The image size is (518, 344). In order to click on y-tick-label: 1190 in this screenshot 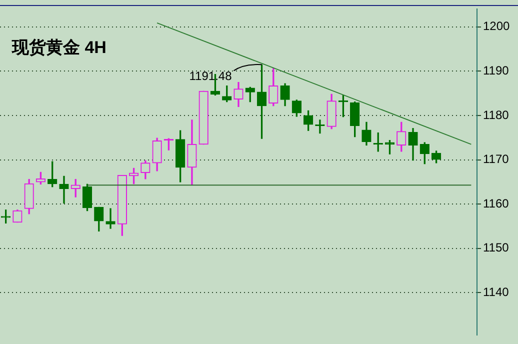, I will do `click(496, 71)`.